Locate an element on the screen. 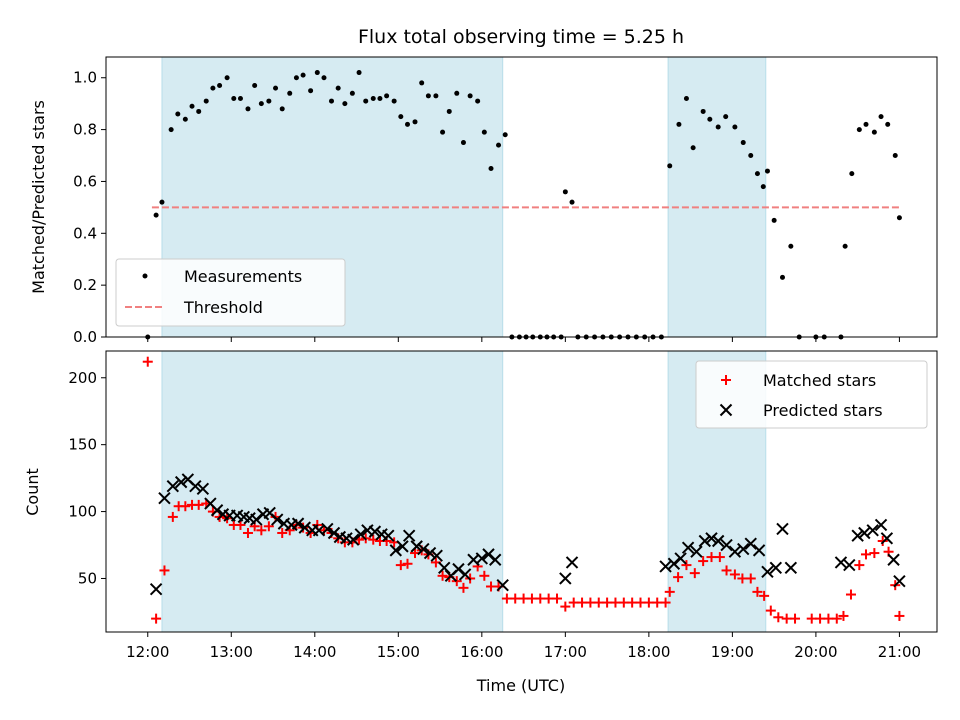  x-tick-label: 14:00 is located at coordinates (314, 652).